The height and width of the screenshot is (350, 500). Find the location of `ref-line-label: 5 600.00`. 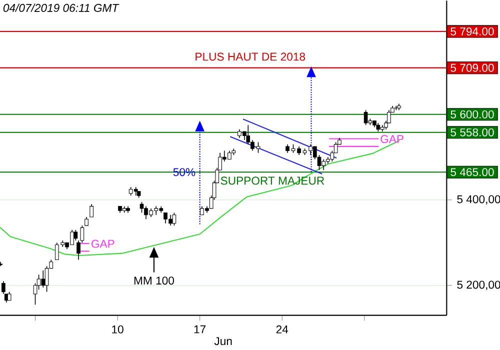

ref-line-label: 5 600.00 is located at coordinates (472, 114).